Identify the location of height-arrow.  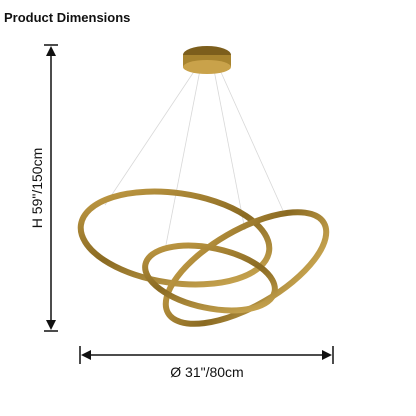
(51, 188).